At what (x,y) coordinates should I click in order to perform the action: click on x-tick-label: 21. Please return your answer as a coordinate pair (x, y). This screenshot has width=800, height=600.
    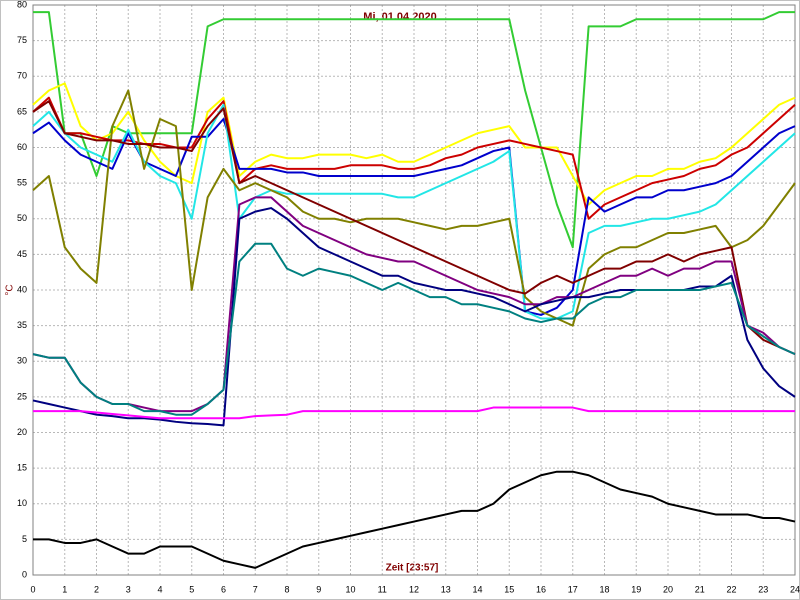
    Looking at the image, I should click on (700, 589).